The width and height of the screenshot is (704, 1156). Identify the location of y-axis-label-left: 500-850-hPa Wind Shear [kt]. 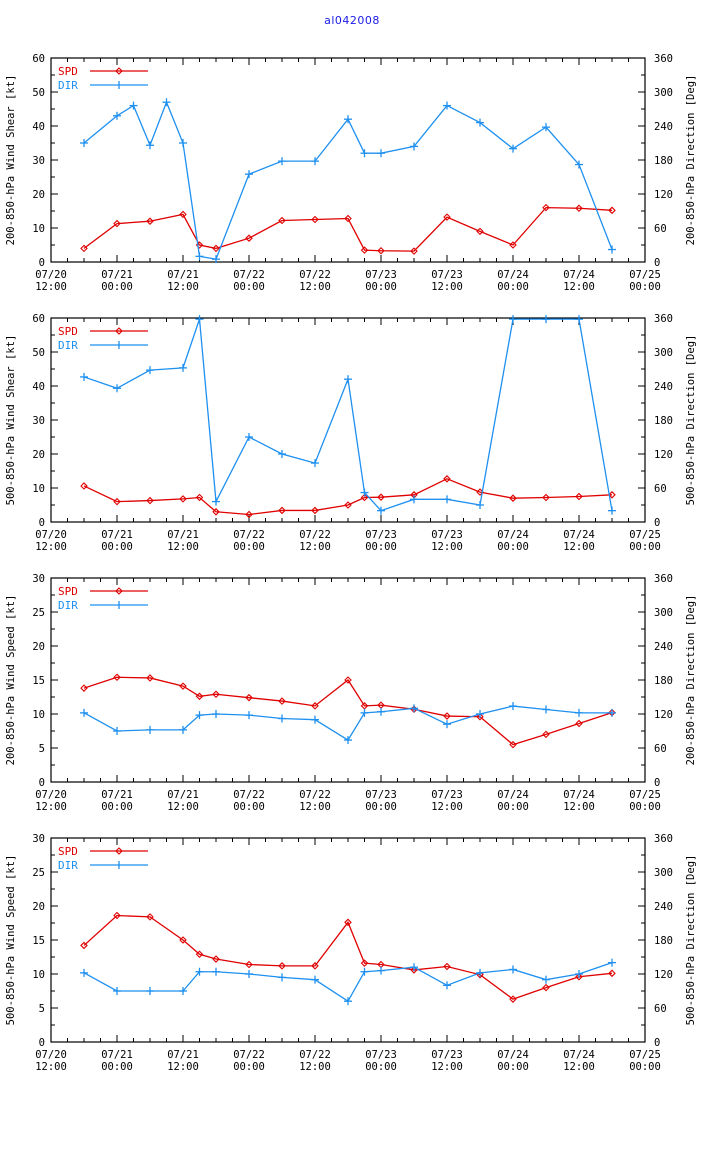
(11, 420).